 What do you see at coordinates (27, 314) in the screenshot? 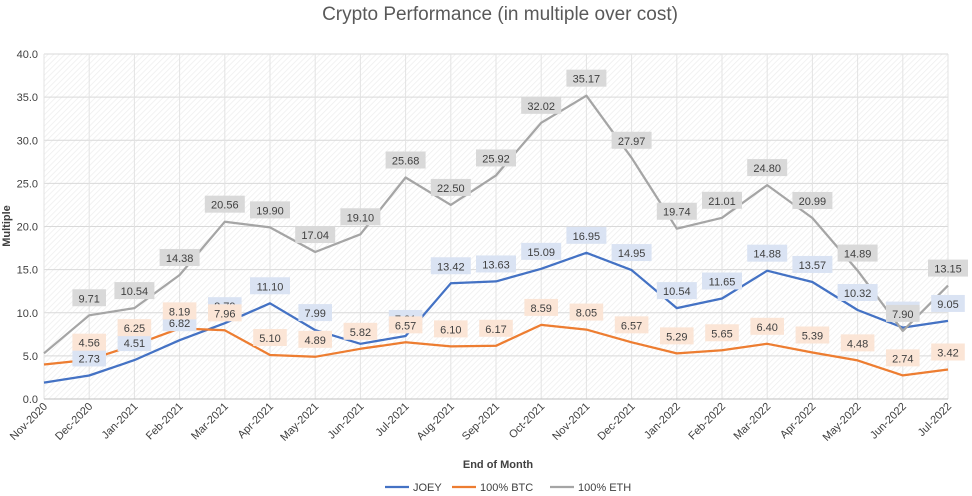
I see `y-tick-label: 10.0` at bounding box center [27, 314].